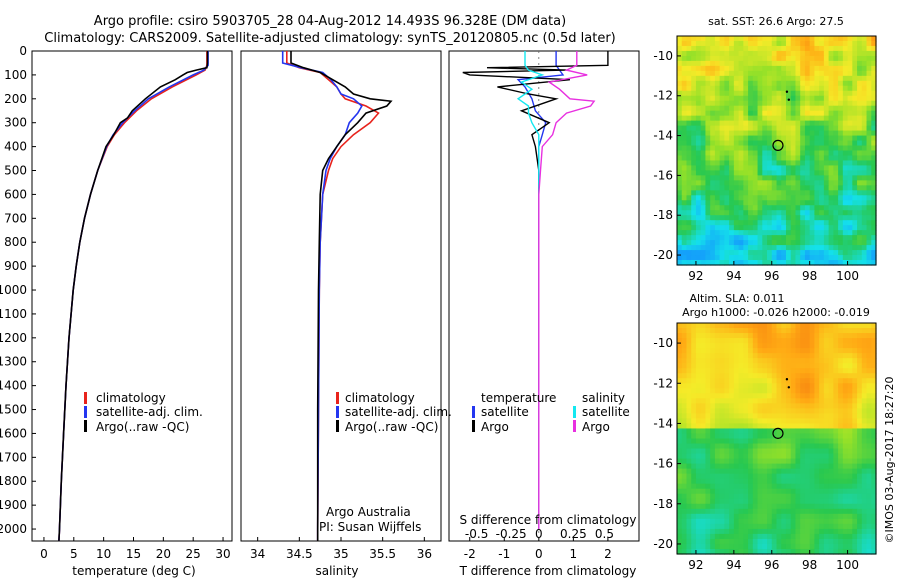 Image resolution: width=900 pixels, height=584 pixels. I want to click on x-tick-label: 0, so click(44, 554).